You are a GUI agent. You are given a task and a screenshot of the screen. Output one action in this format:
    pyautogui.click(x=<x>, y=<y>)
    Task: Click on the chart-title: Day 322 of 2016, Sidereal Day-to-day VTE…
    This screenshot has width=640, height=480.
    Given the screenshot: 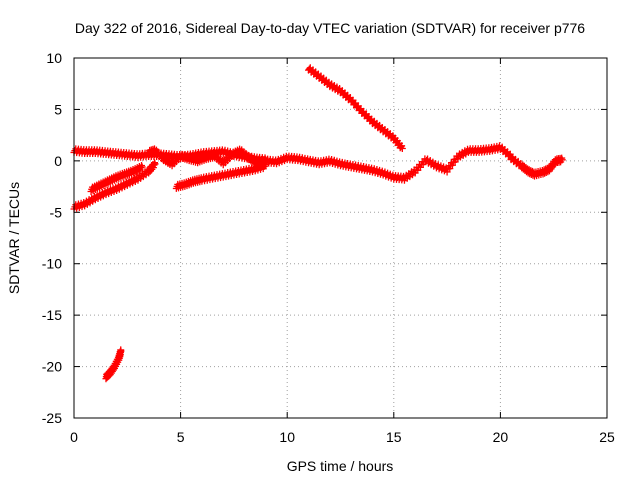 What is the action you would take?
    pyautogui.click(x=330, y=28)
    